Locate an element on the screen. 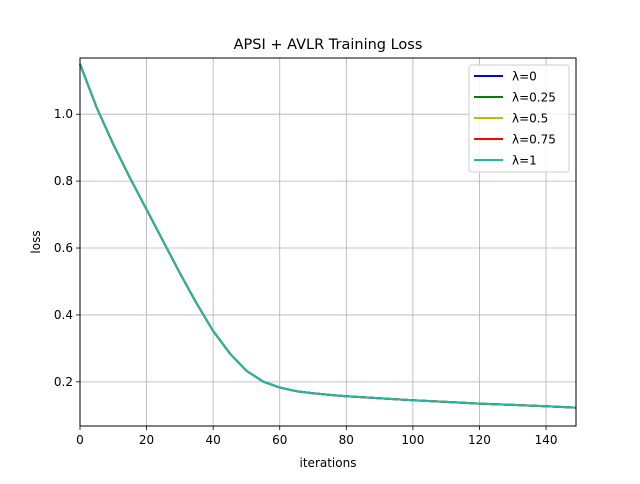 The image size is (640, 484). y-tick-label: 0.4 is located at coordinates (63, 315).